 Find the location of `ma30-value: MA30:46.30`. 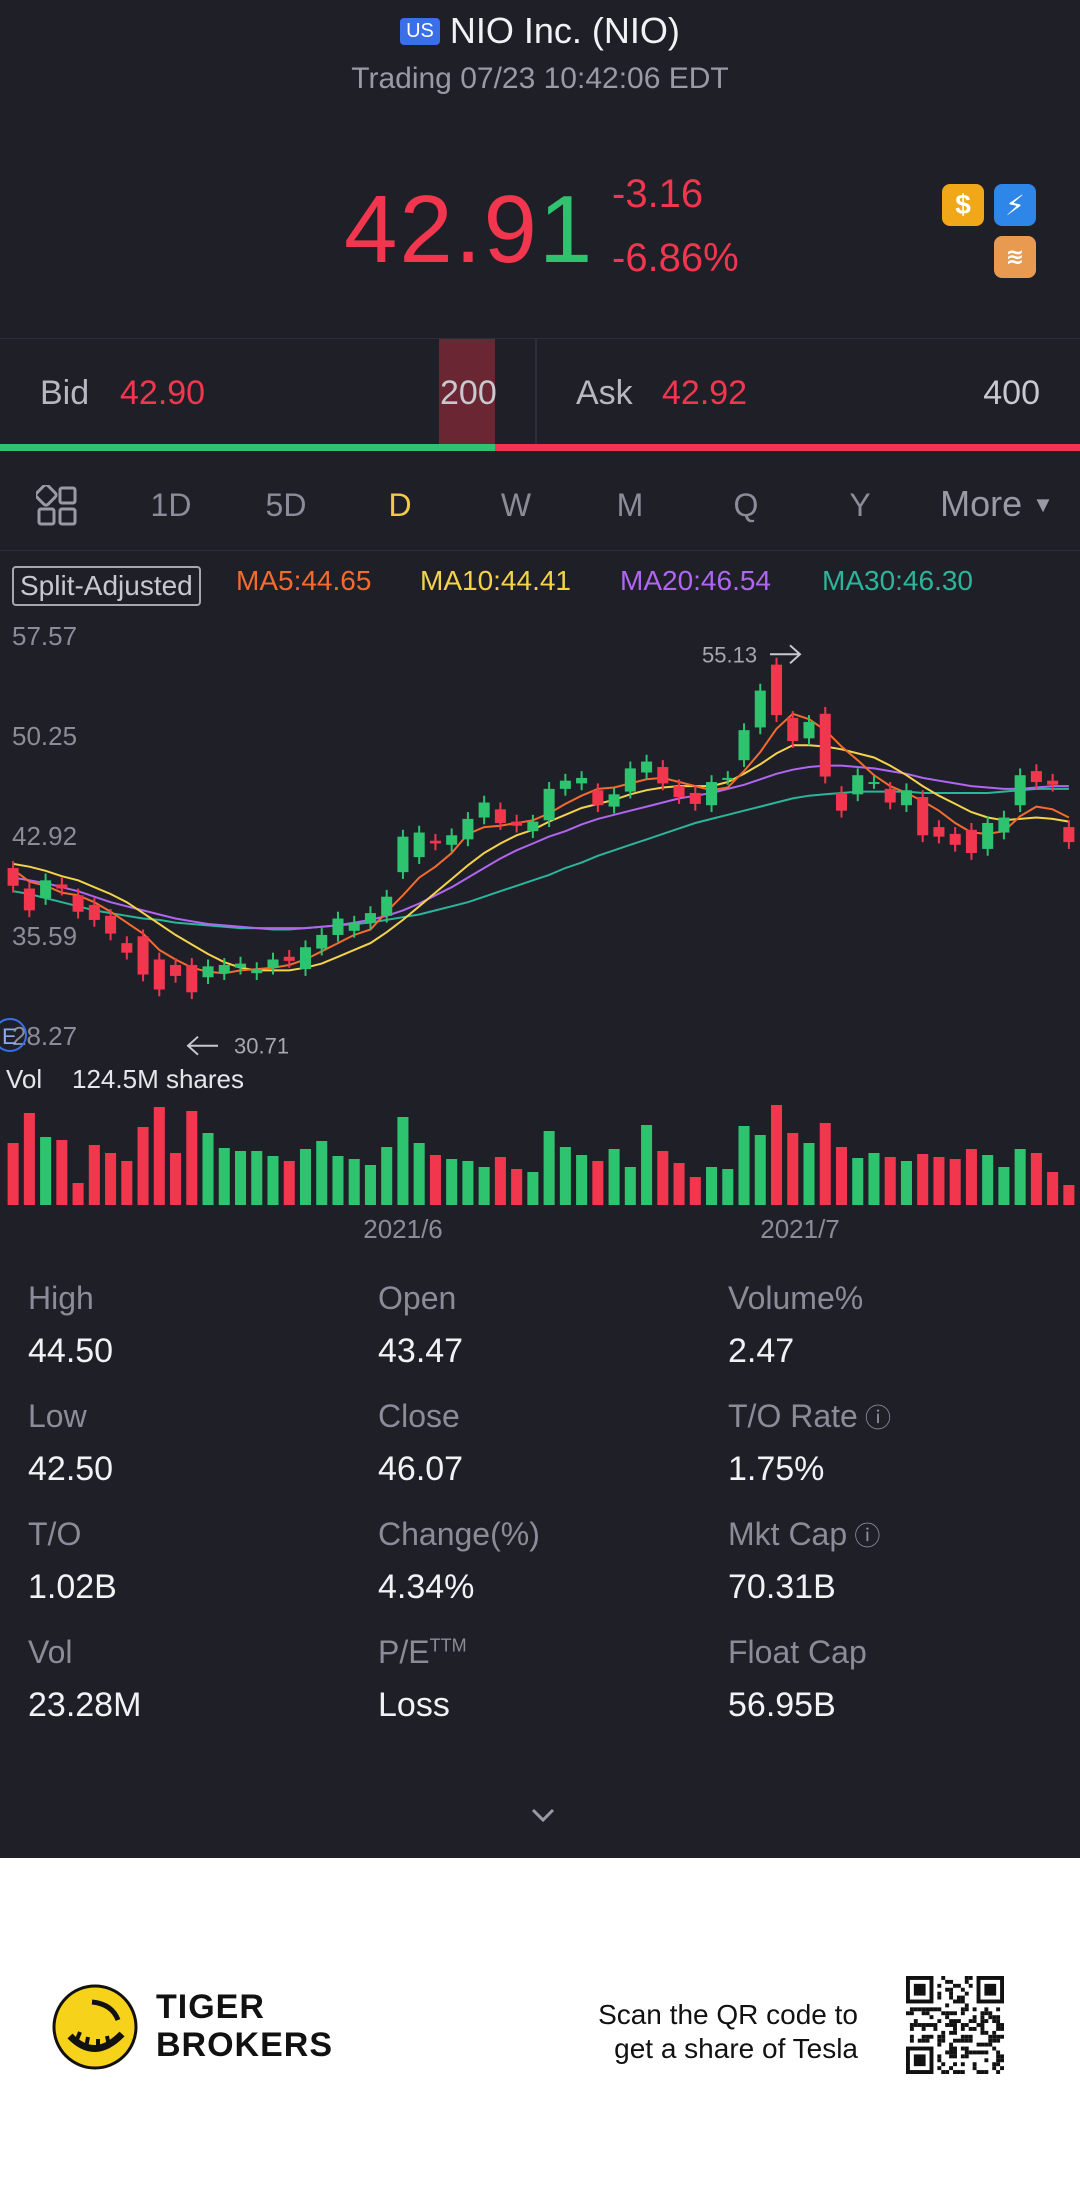

ma30-value: MA30:46.30 is located at coordinates (897, 580).